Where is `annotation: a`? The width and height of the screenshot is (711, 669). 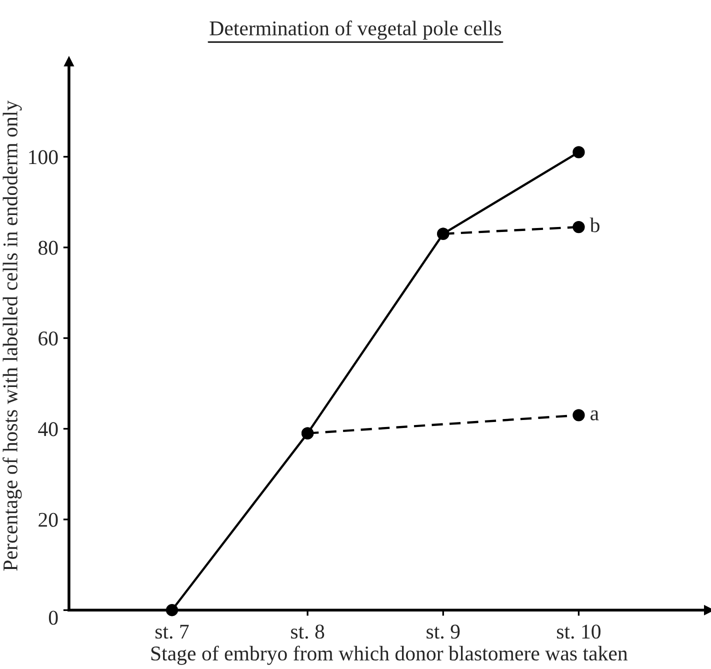
annotation: a is located at coordinates (594, 415).